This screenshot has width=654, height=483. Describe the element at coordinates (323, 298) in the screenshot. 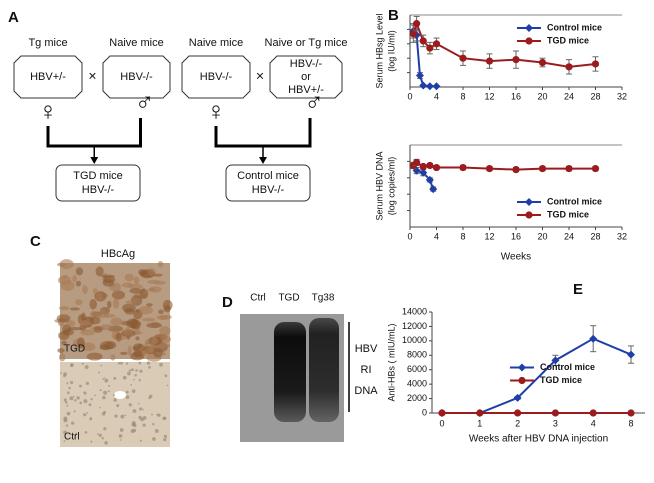

I see `blot-lane-label: Tg38` at that location.